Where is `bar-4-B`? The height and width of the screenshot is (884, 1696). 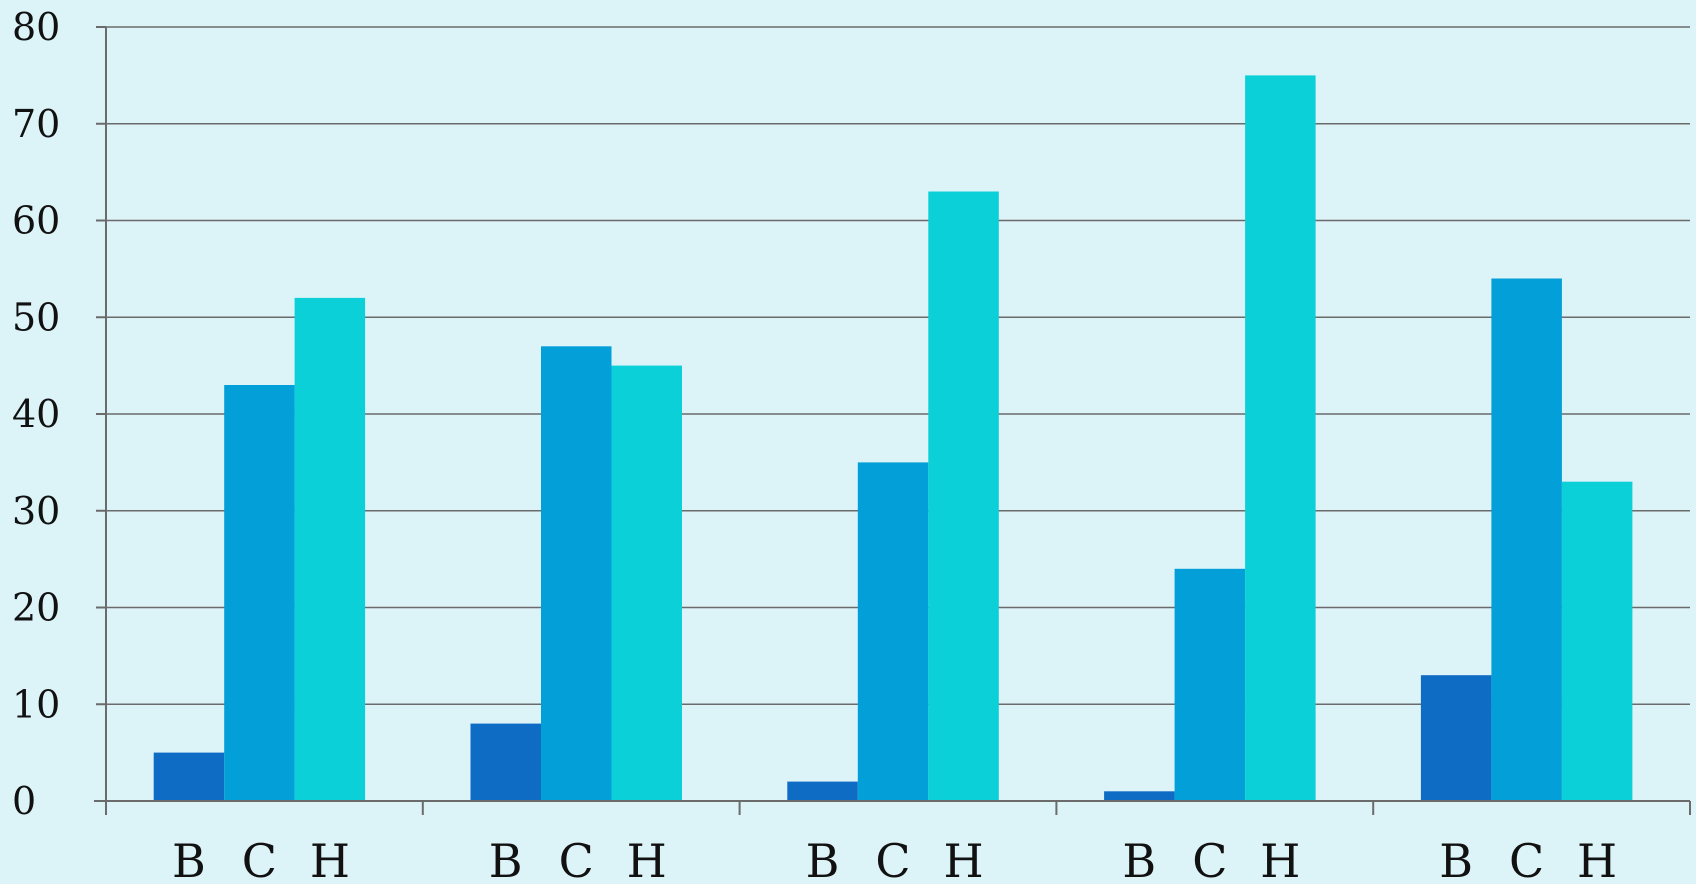
bar-4-B is located at coordinates (1139, 796).